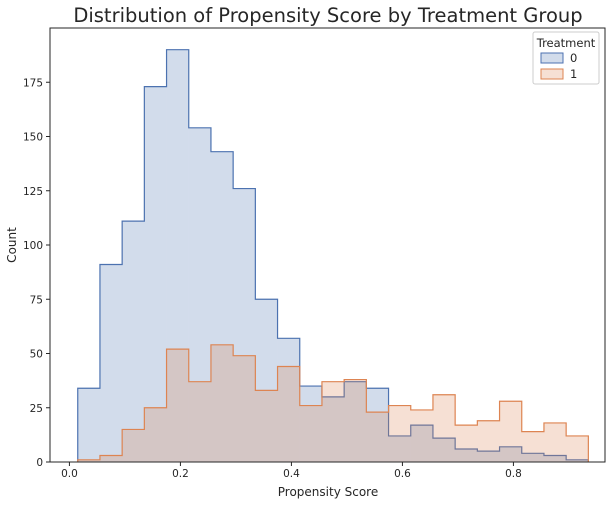  What do you see at coordinates (328, 492) in the screenshot?
I see `x-axis-label: Propensity Score` at bounding box center [328, 492].